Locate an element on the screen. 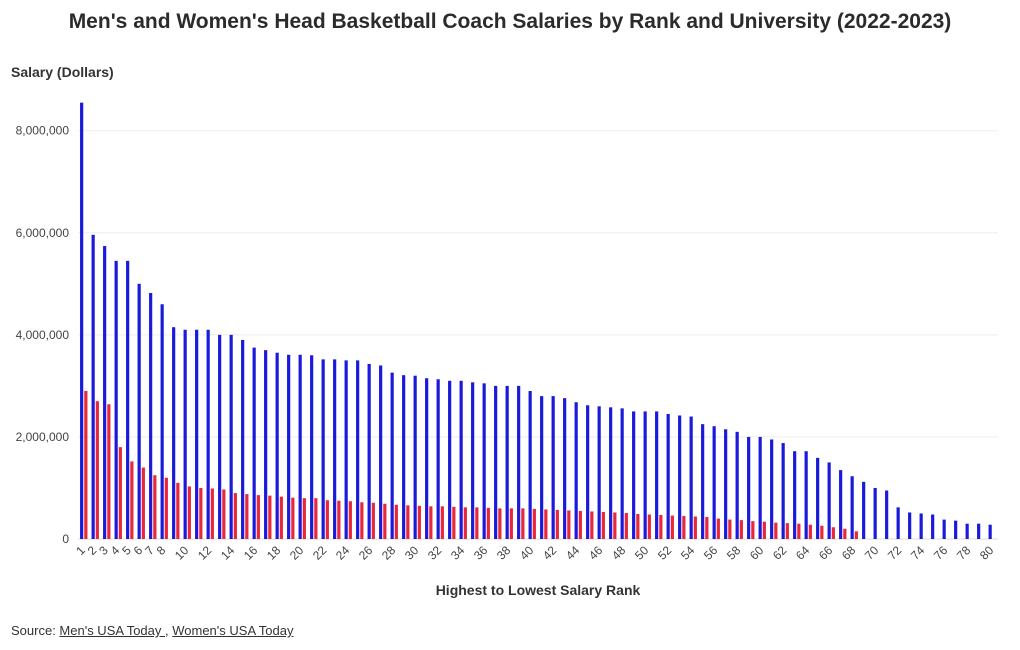  mens-source-link: Men's USA Today is located at coordinates (112, 630).